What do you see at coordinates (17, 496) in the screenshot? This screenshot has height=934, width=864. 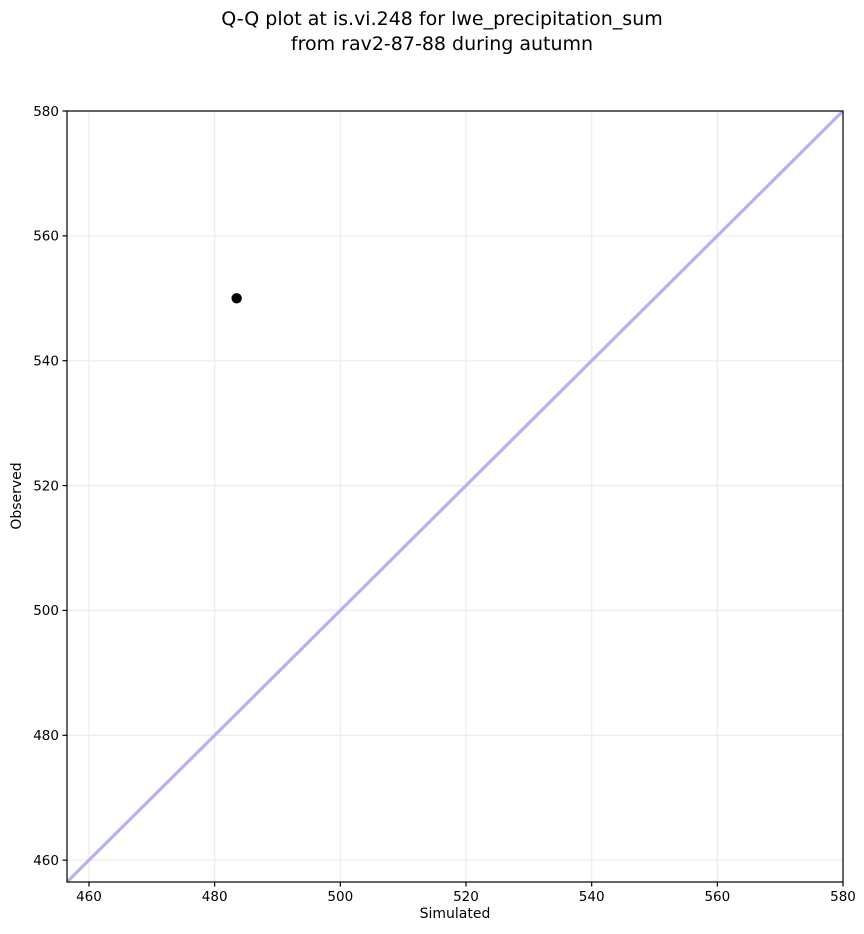 I see `y-axis-label: Observed` at bounding box center [17, 496].